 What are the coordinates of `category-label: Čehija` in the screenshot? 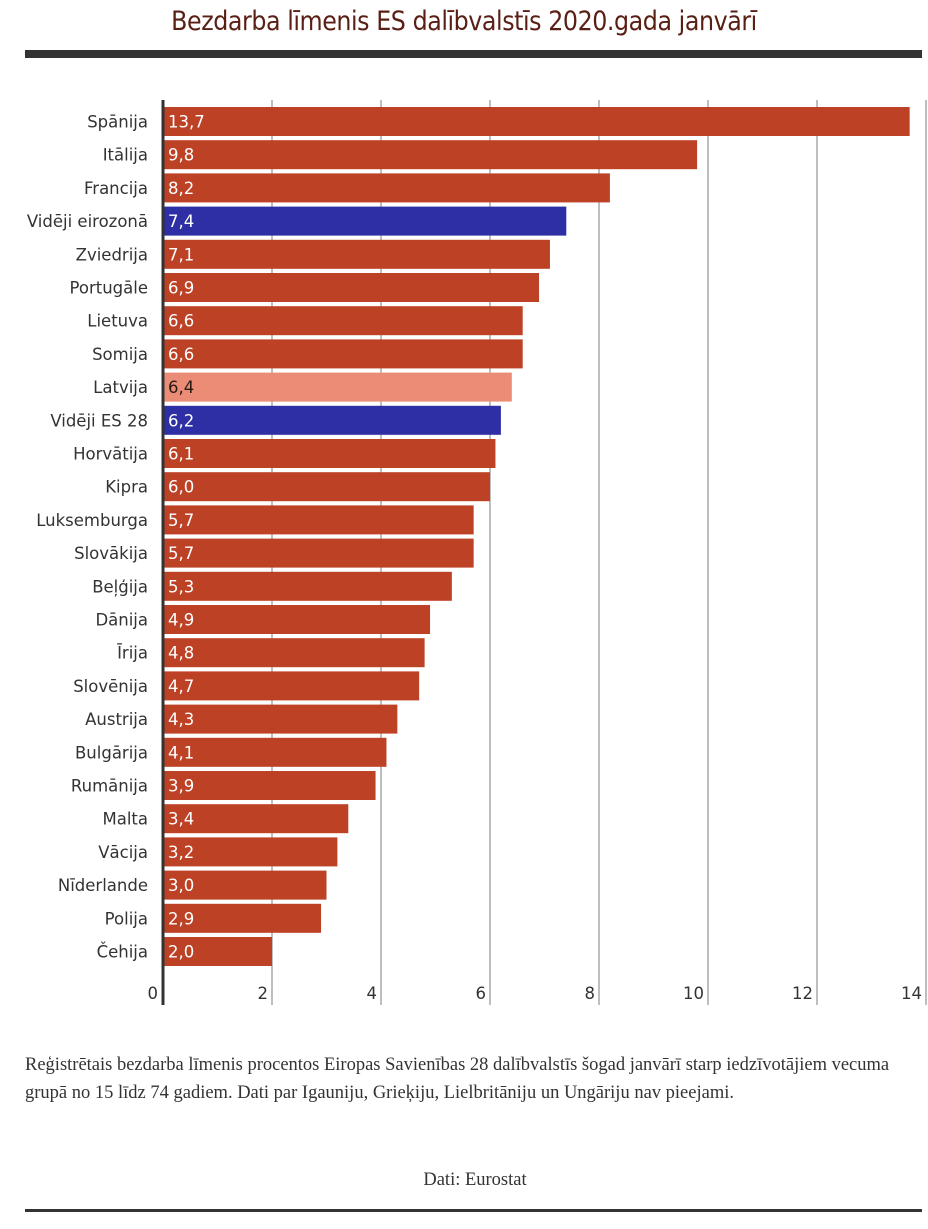 It's located at (122, 952).